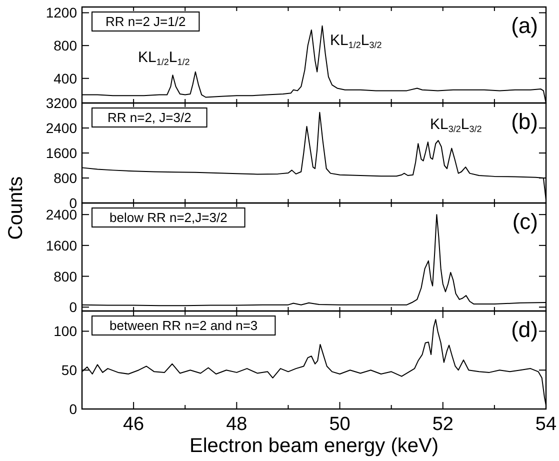 The width and height of the screenshot is (559, 461). Describe the element at coordinates (314, 446) in the screenshot. I see `x-axis-title: Electron beam energy (keV)` at that location.